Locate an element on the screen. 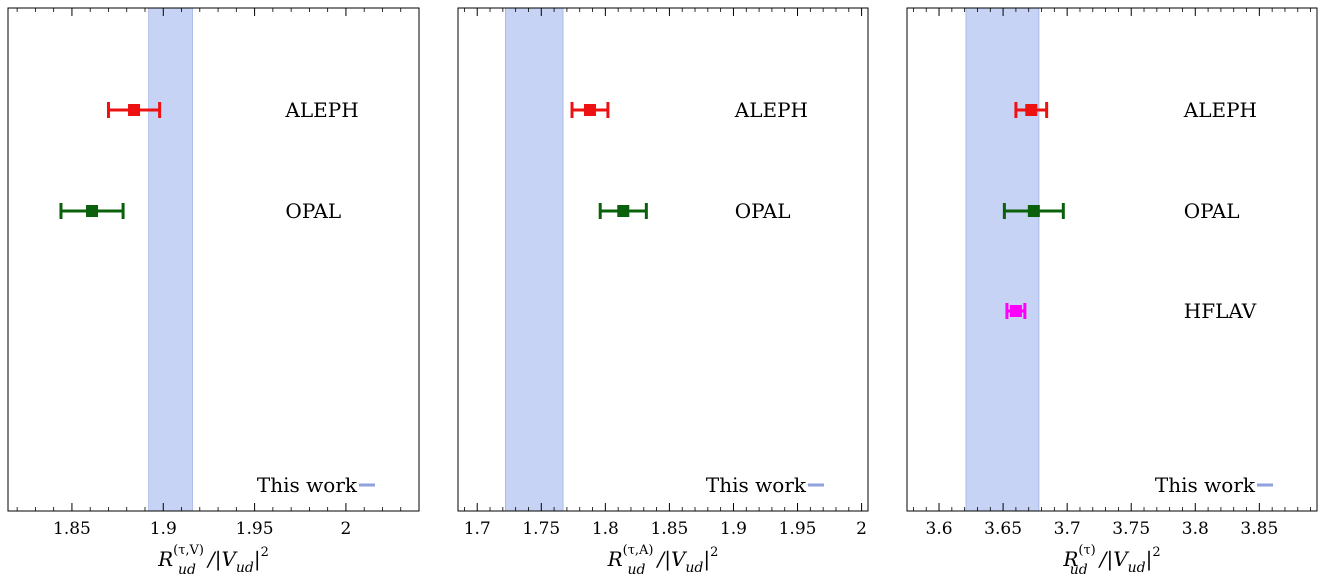  experiment-label: HFLAV is located at coordinates (1220, 311).